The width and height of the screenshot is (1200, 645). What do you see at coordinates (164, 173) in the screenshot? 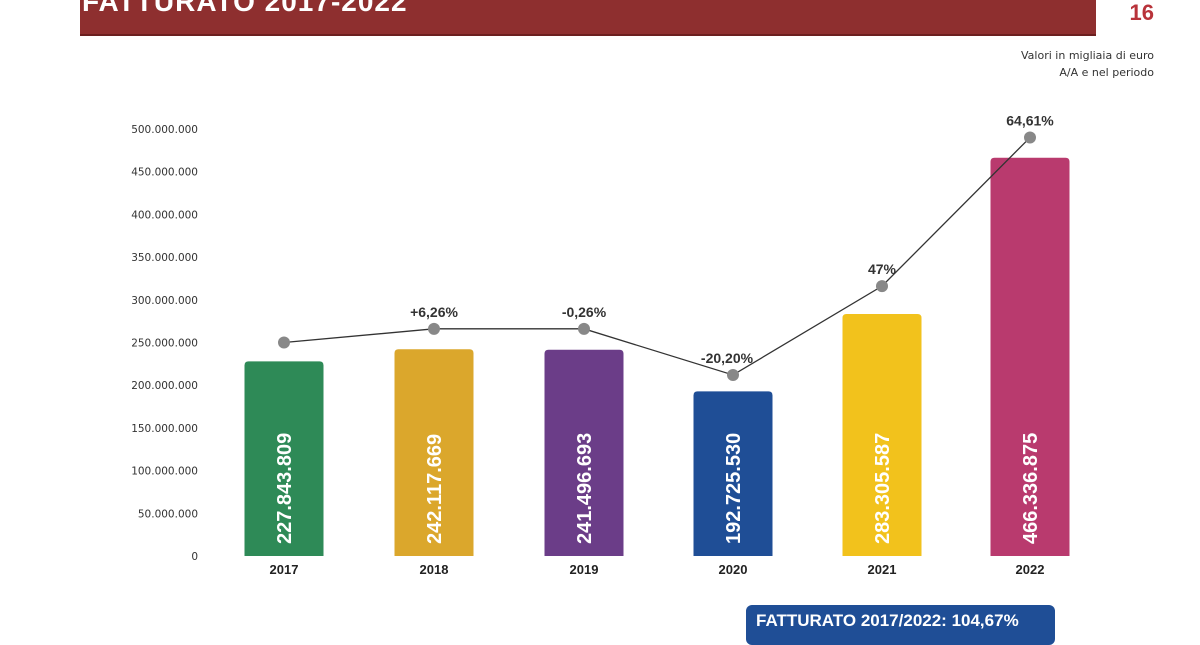
I see `y-tick-label: 450.000.000` at bounding box center [164, 173].